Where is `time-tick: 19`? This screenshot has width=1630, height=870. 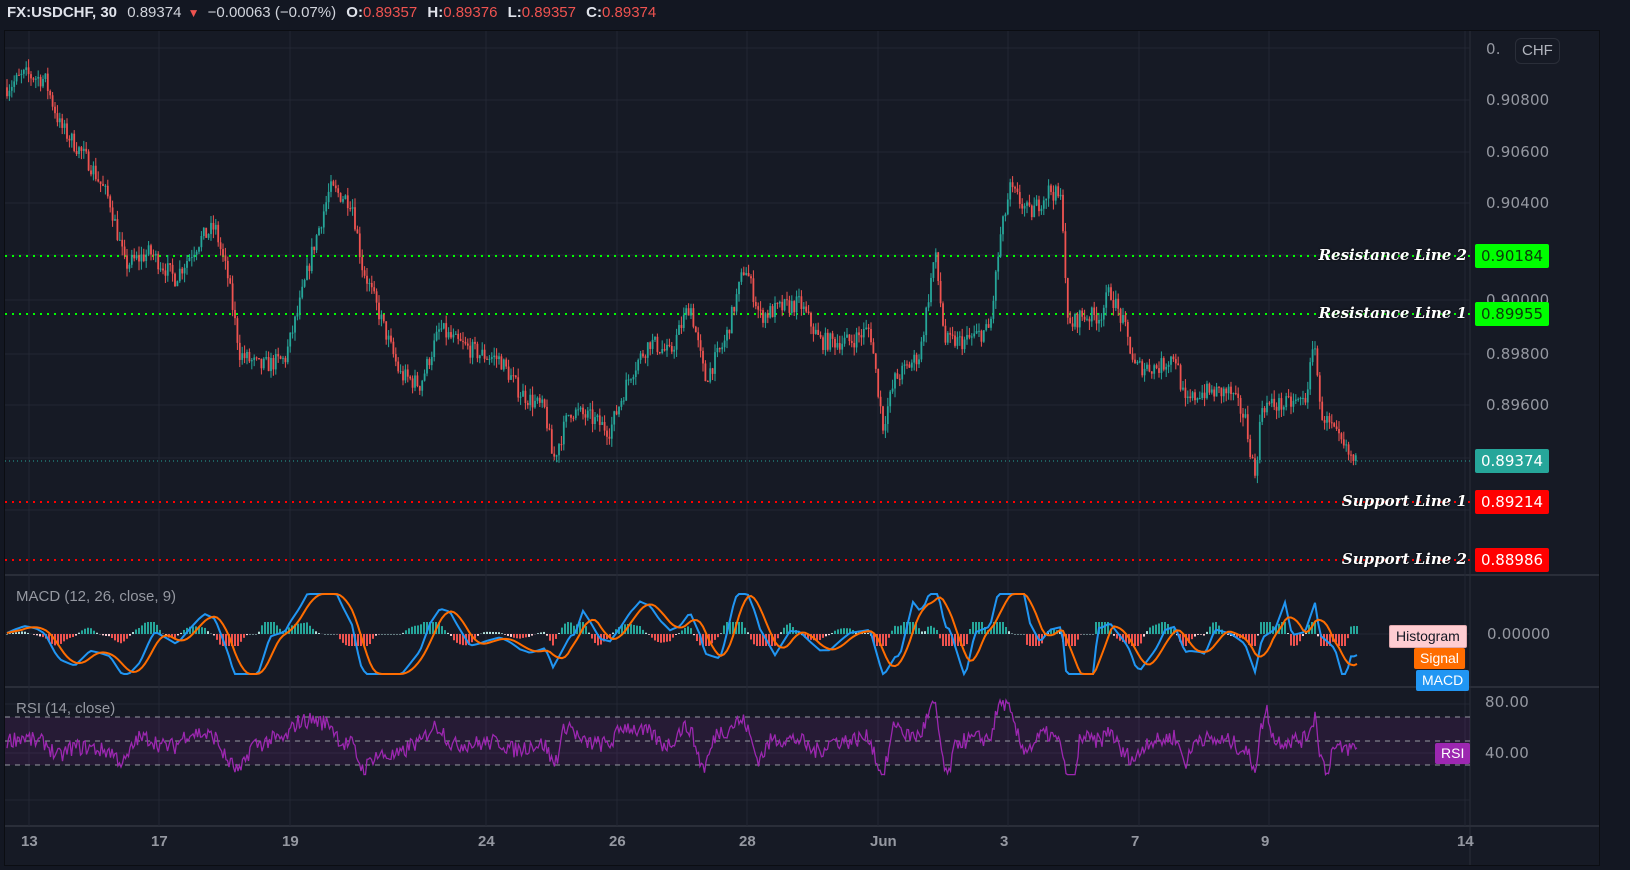 time-tick: 19 is located at coordinates (290, 841).